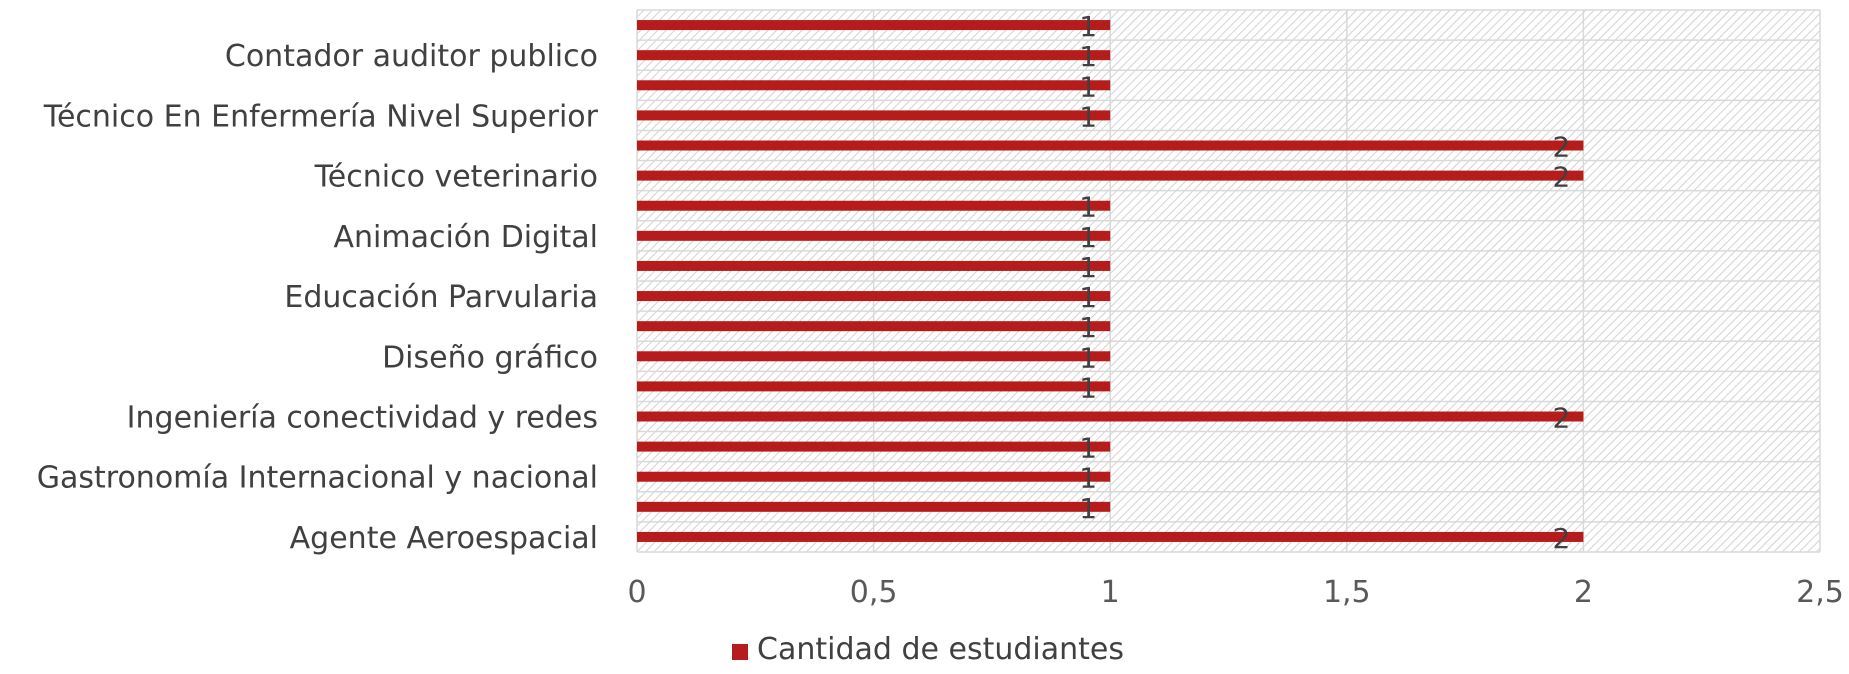  Describe the element at coordinates (441, 297) in the screenshot. I see `category-label: Educación Parvularia` at that location.